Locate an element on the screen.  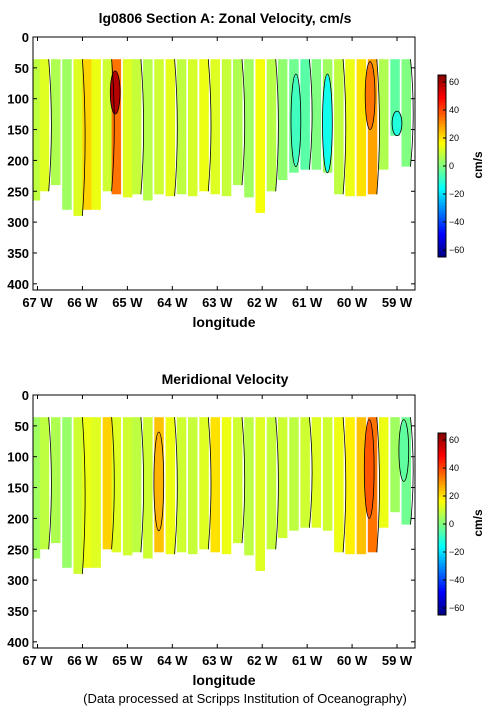
x-tick-label: 64 W is located at coordinates (172, 660).